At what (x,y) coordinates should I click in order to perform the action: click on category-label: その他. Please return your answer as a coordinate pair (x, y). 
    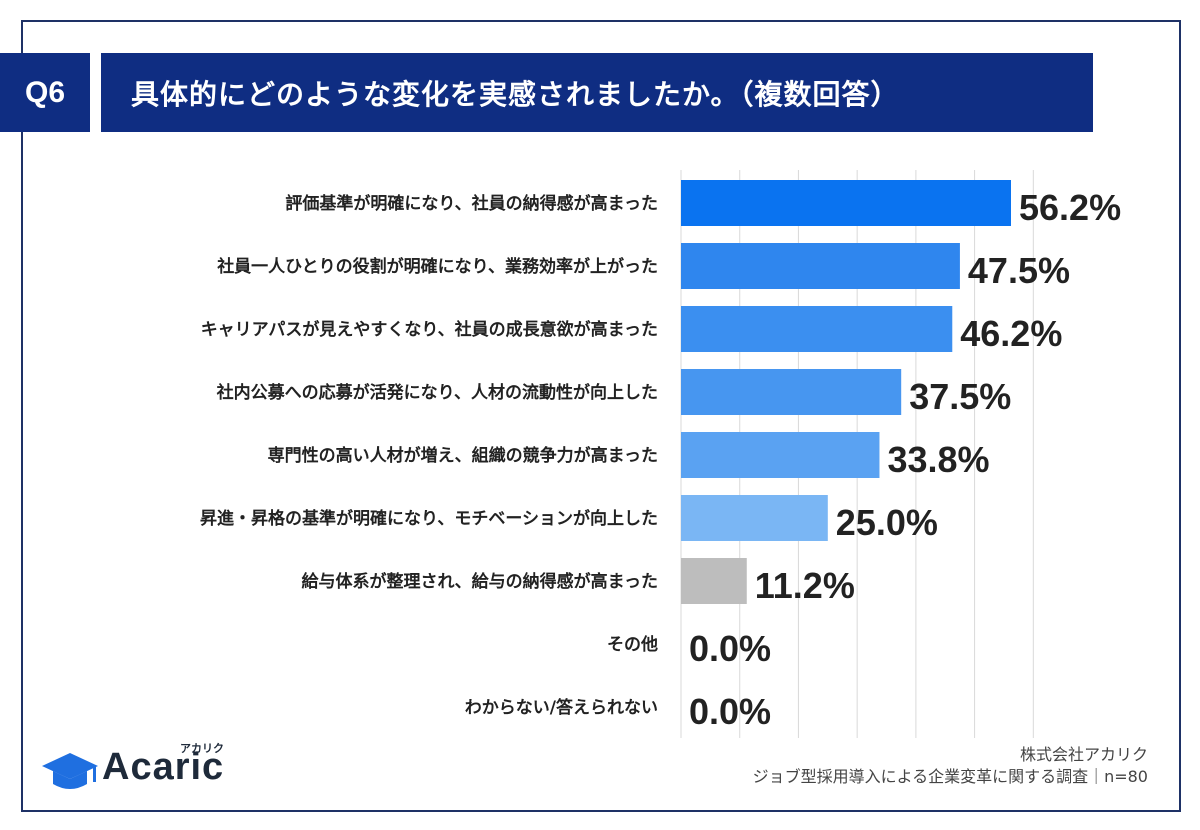
    Looking at the image, I should click on (632, 644).